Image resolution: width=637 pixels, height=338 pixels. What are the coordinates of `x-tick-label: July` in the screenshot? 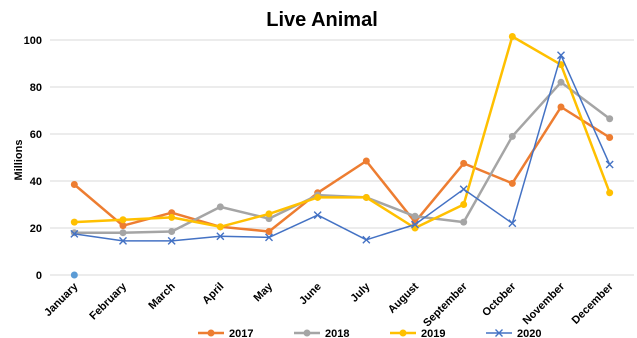 It's located at (360, 292).